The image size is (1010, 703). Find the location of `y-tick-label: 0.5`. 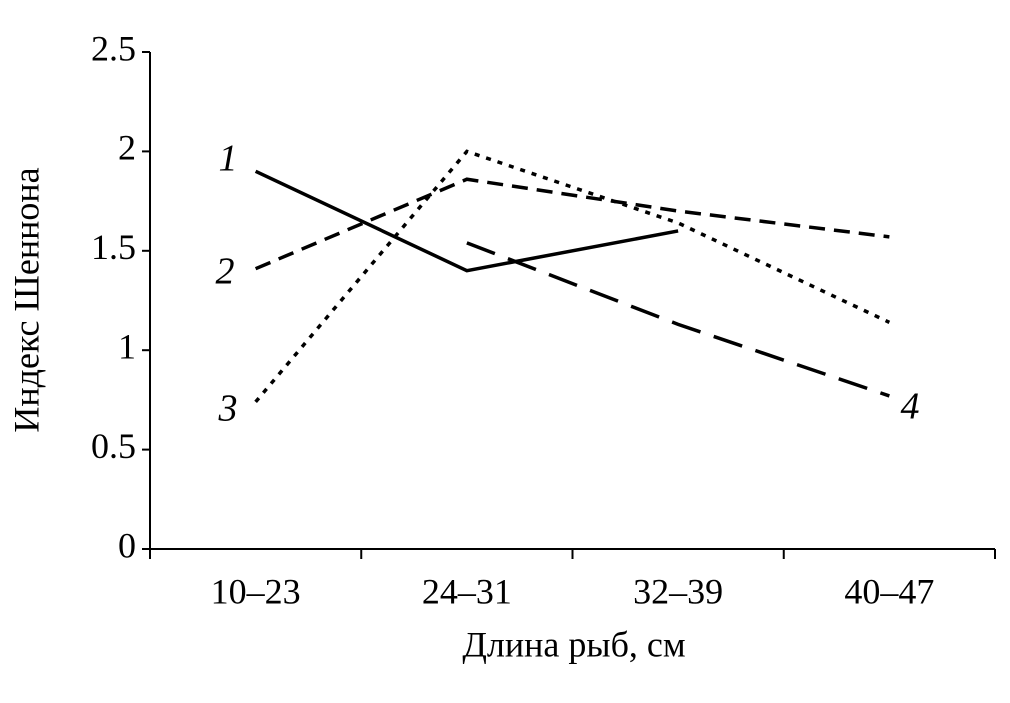

y-tick-label: 0.5 is located at coordinates (113, 446).